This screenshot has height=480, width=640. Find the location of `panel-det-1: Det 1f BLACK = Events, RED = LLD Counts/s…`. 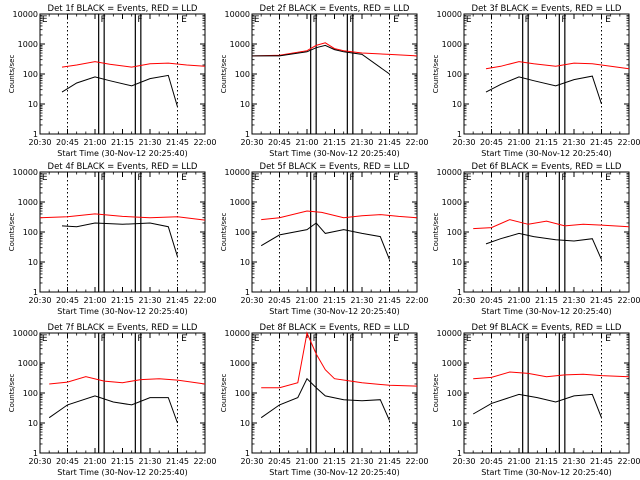

panel-det-1: Det 1f BLACK = Events, RED = LLD Counts/s… is located at coordinates (112, 81).